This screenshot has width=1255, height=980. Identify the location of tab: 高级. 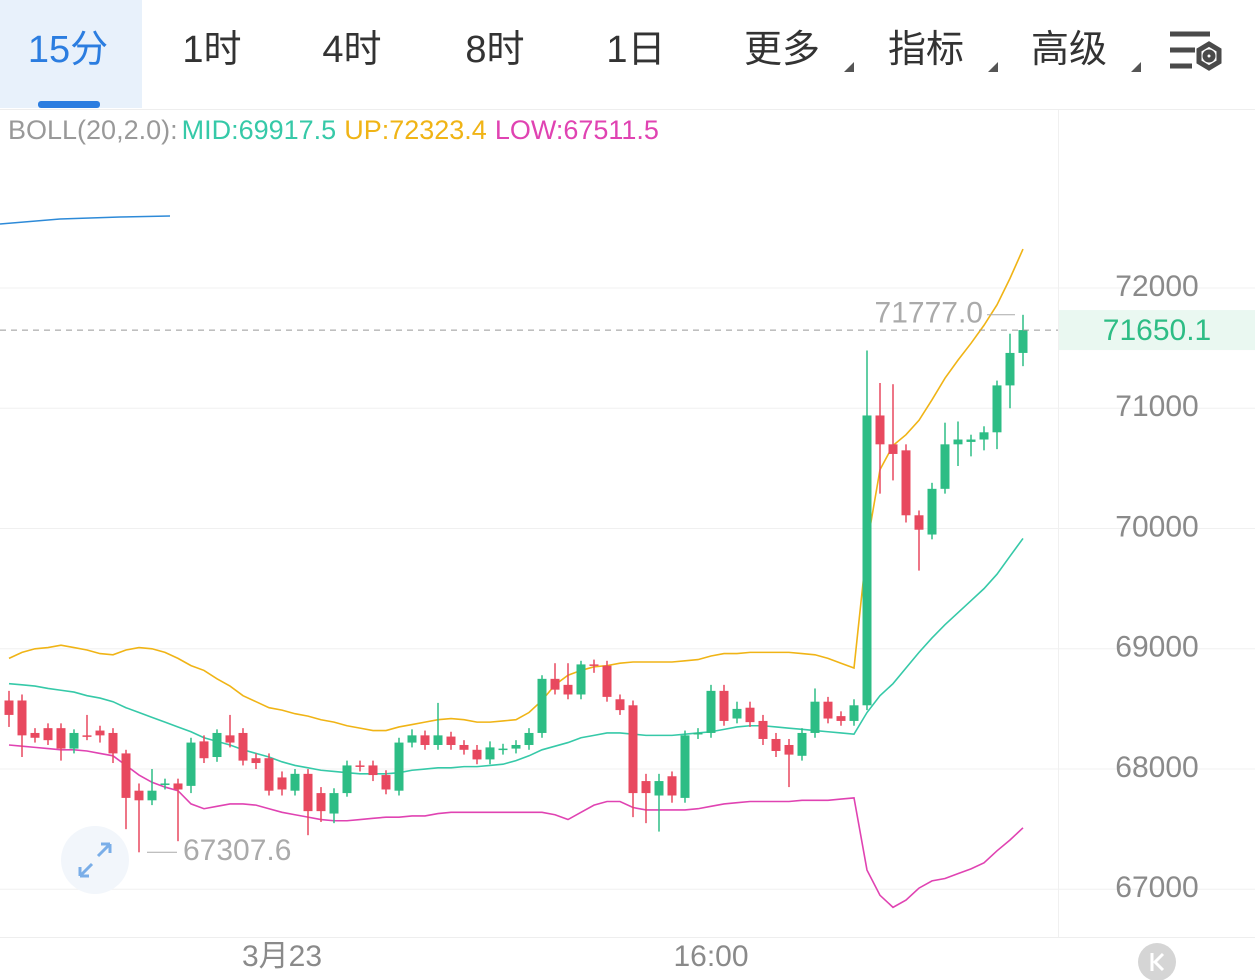
(1069, 50).